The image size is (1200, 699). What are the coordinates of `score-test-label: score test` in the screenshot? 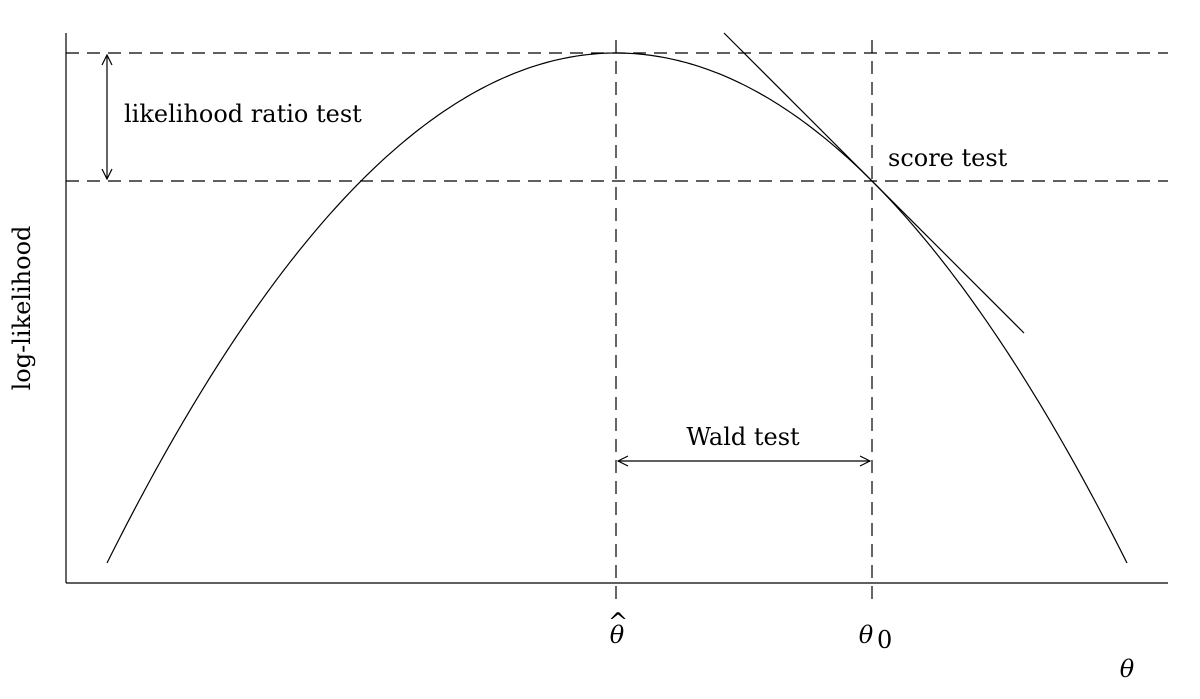 It's located at (948, 158).